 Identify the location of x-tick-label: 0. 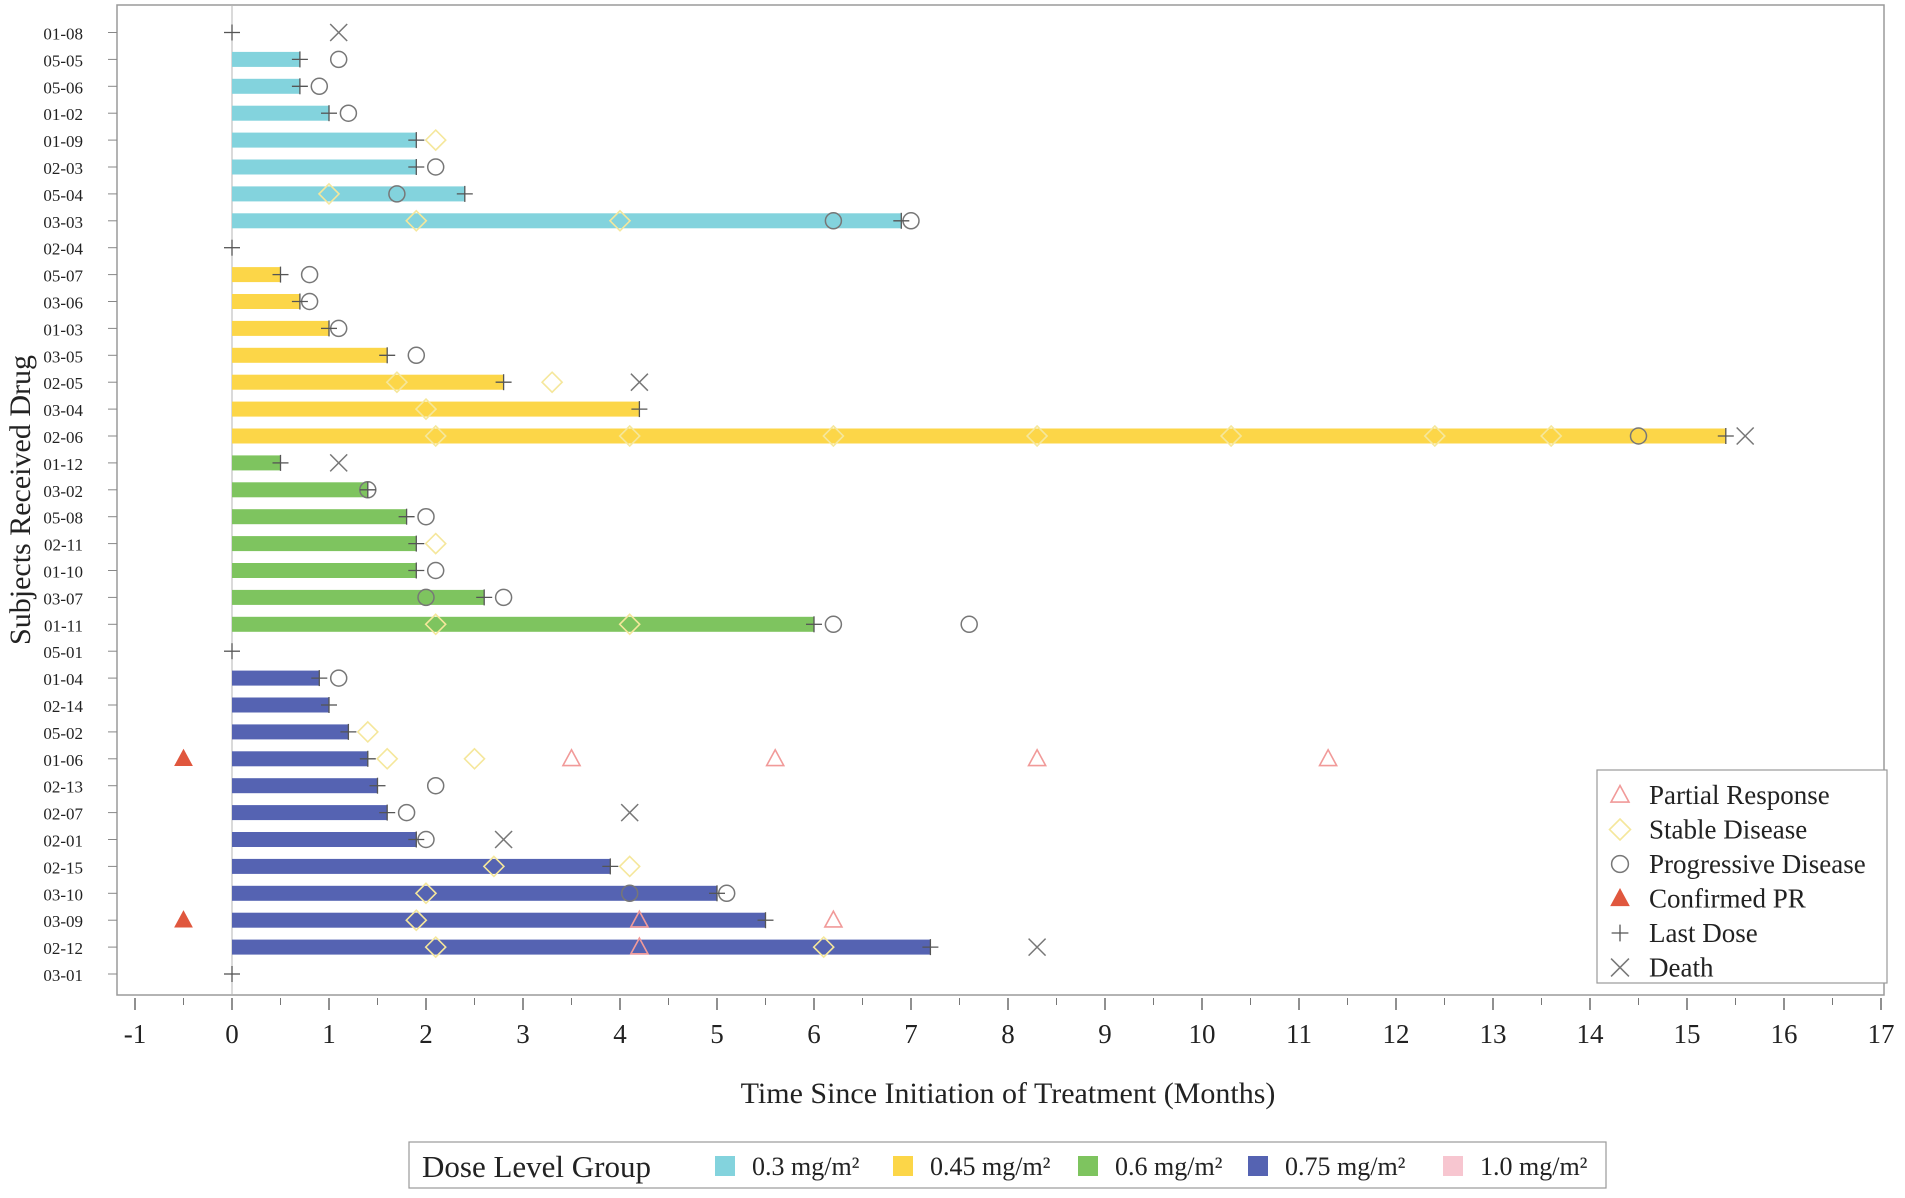
(232, 1034).